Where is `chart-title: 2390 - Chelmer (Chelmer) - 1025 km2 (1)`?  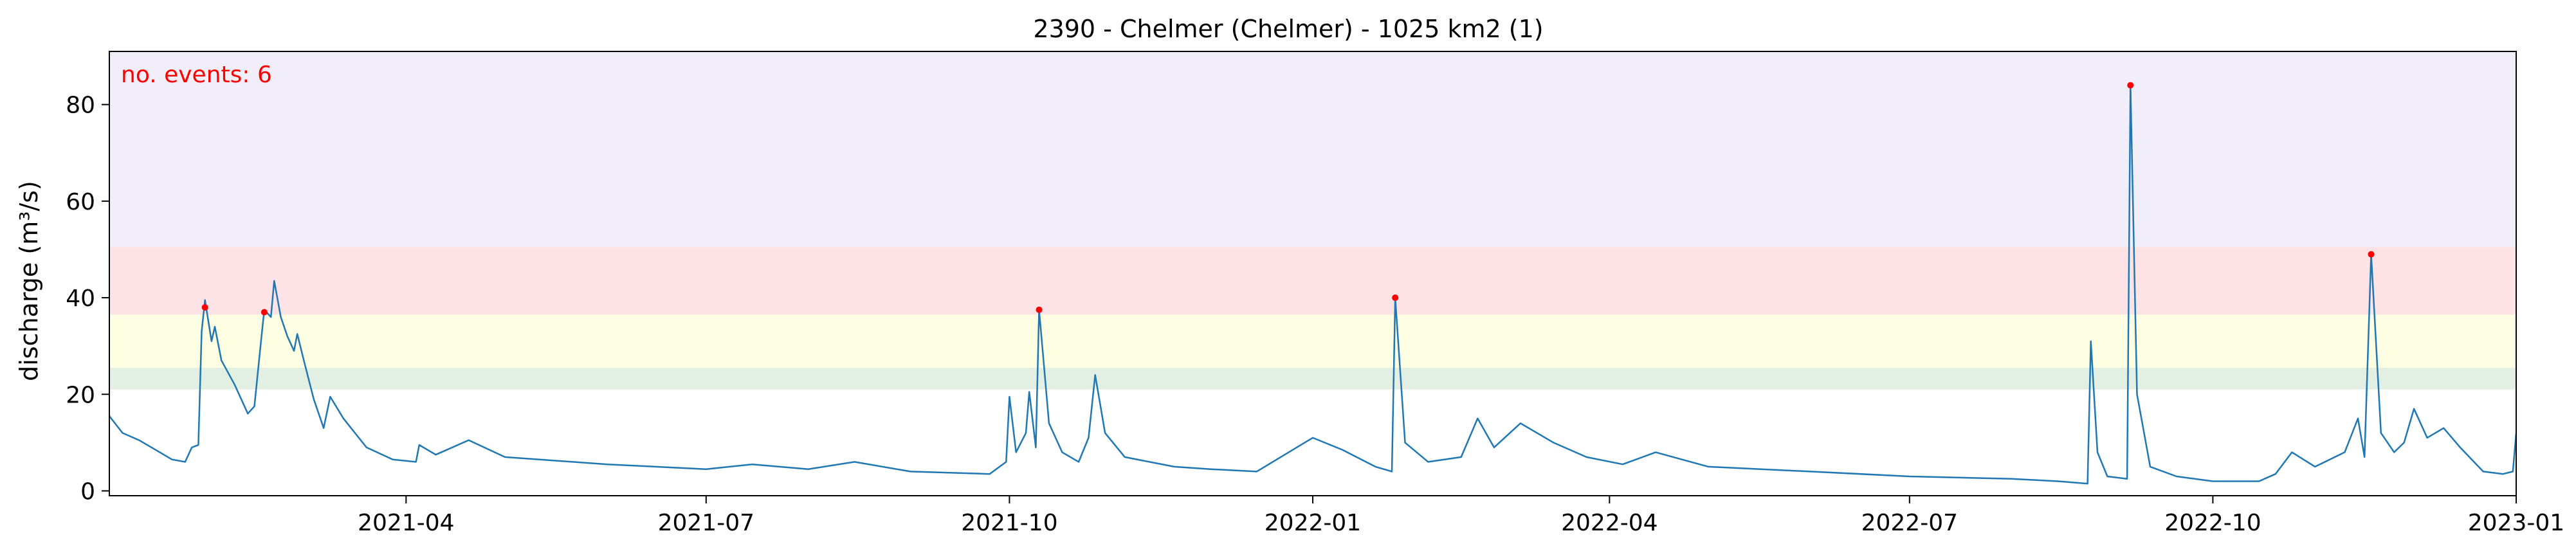 chart-title: 2390 - Chelmer (Chelmer) - 1025 km2 (1) is located at coordinates (1288, 29).